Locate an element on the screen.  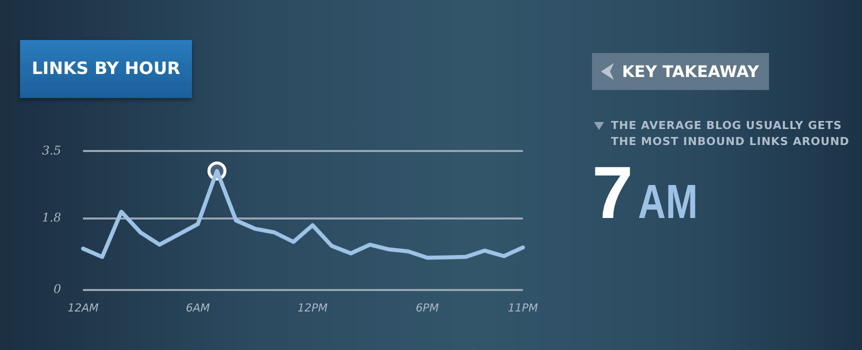
x-tick-label: 12PM is located at coordinates (313, 307).